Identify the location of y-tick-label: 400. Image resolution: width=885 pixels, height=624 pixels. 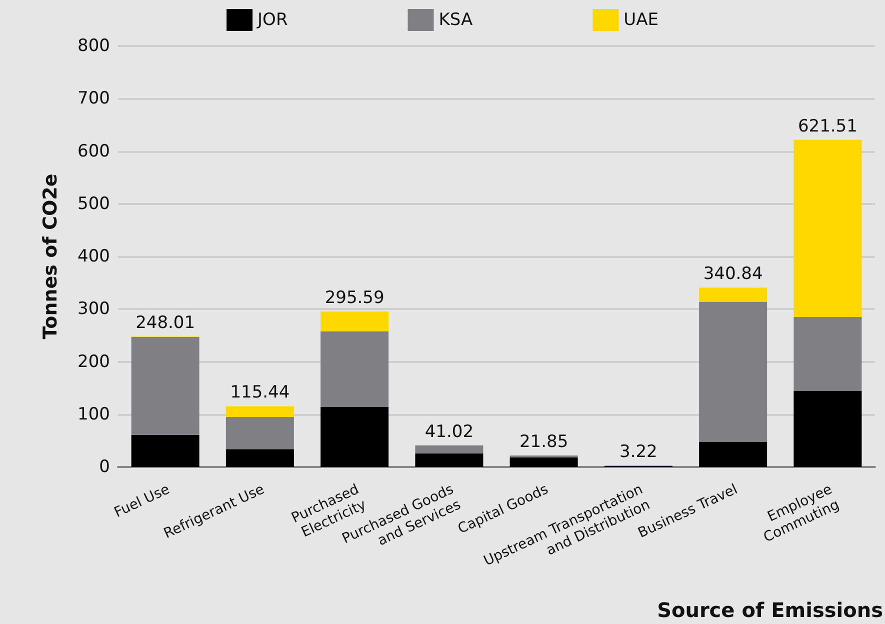
(94, 256).